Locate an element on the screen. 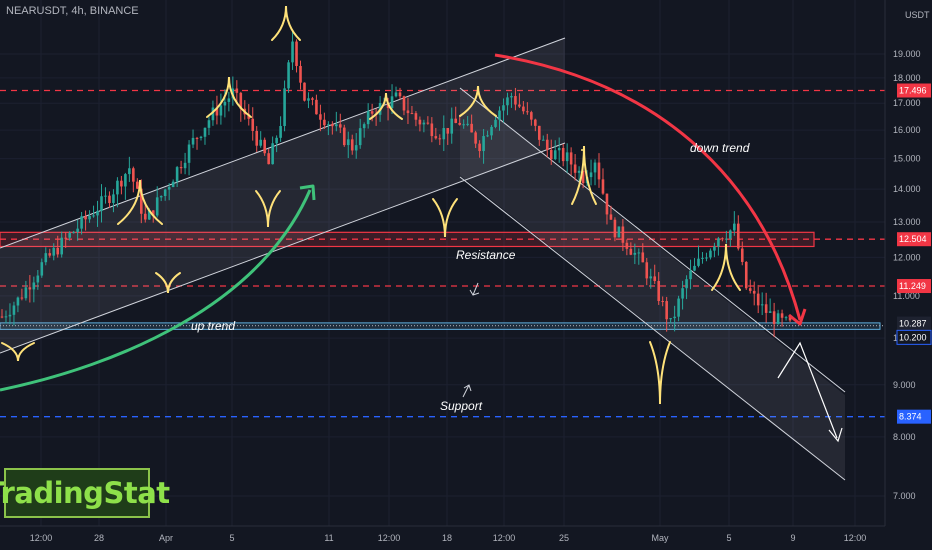 The height and width of the screenshot is (550, 932). symbol-title: NEARUSDT, 4h, BINANCE is located at coordinates (72, 11).